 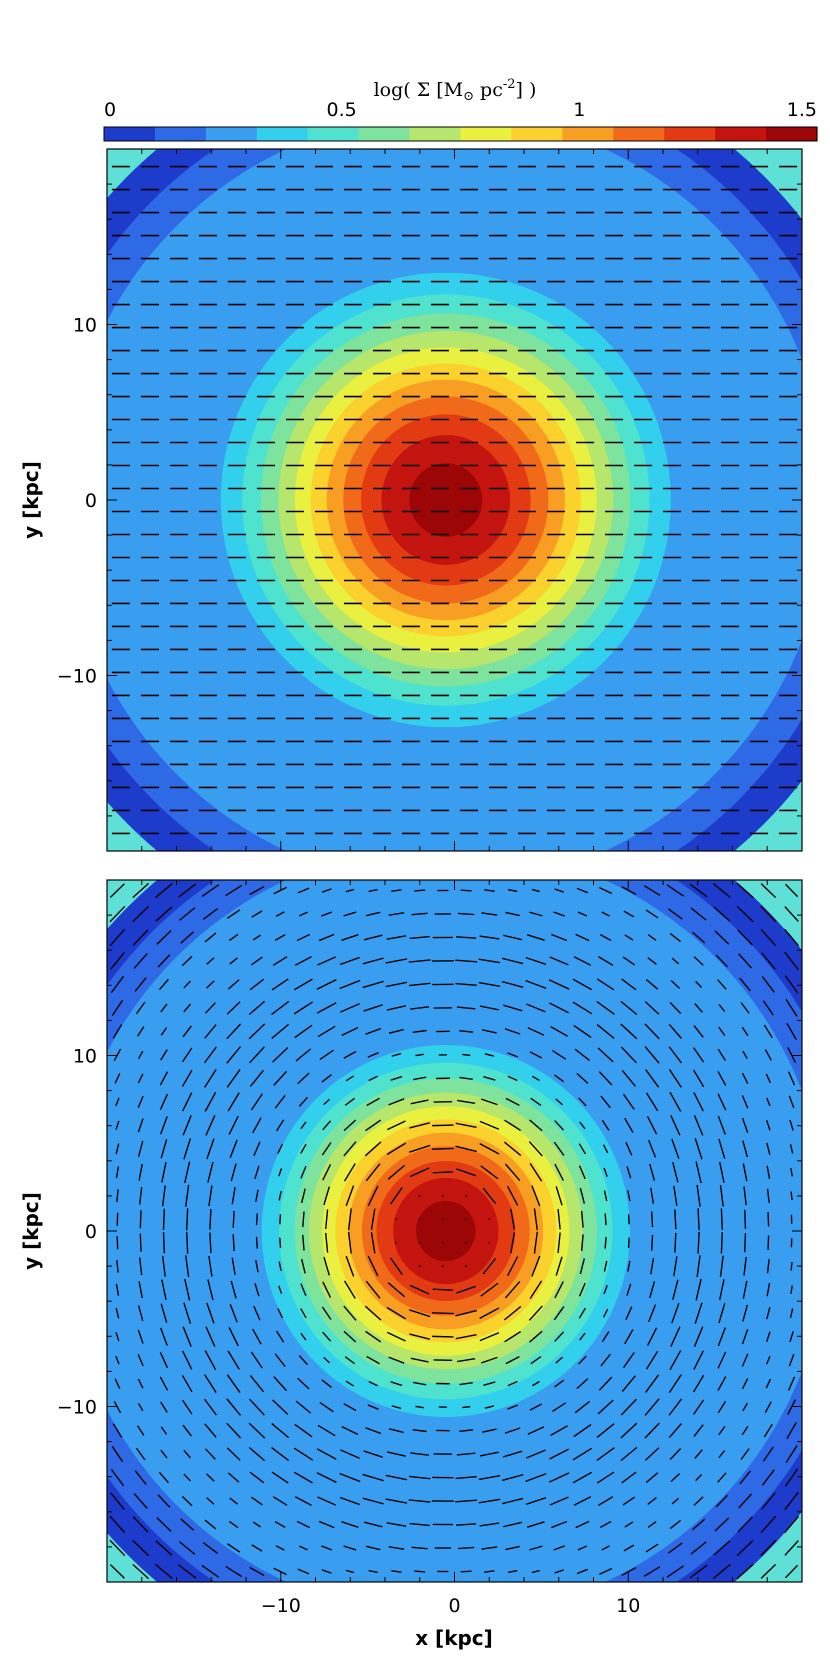 What do you see at coordinates (85, 326) in the screenshot?
I see `y-tick-label: 10` at bounding box center [85, 326].